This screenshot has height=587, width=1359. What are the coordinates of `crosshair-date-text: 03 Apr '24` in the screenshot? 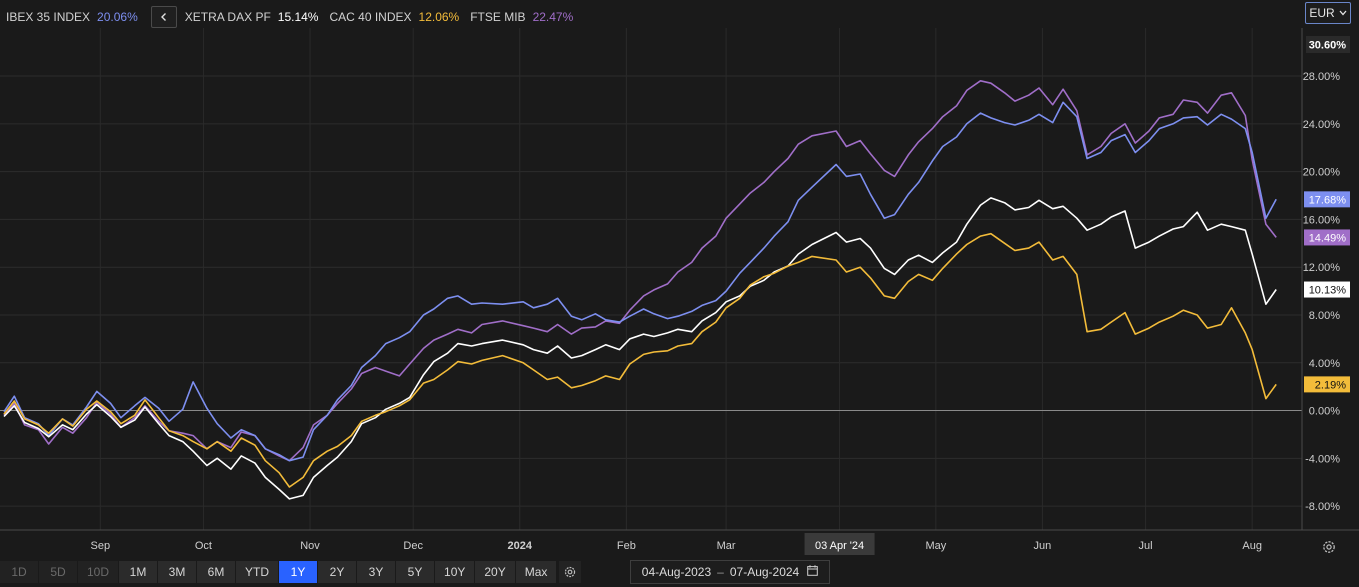 It's located at (839, 546).